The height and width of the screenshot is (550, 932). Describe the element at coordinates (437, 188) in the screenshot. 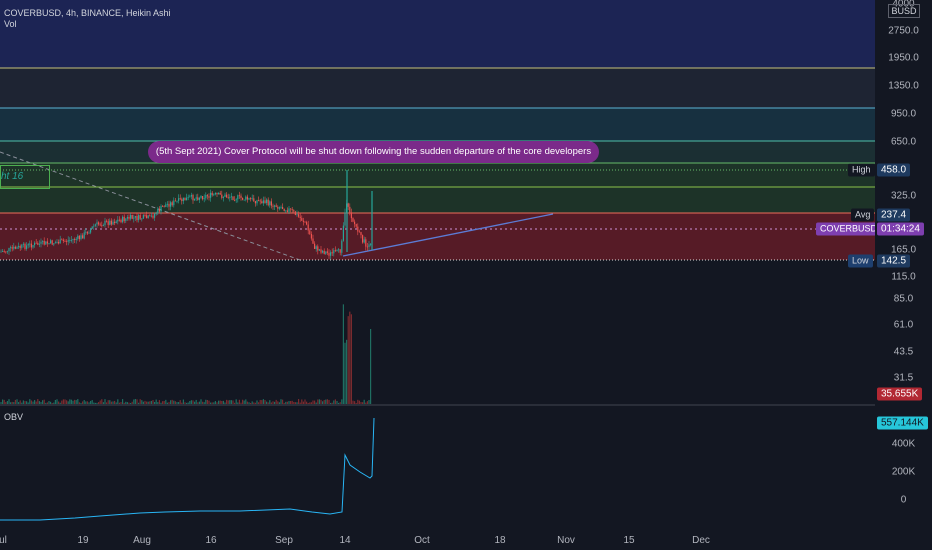

I see `zone-green` at that location.